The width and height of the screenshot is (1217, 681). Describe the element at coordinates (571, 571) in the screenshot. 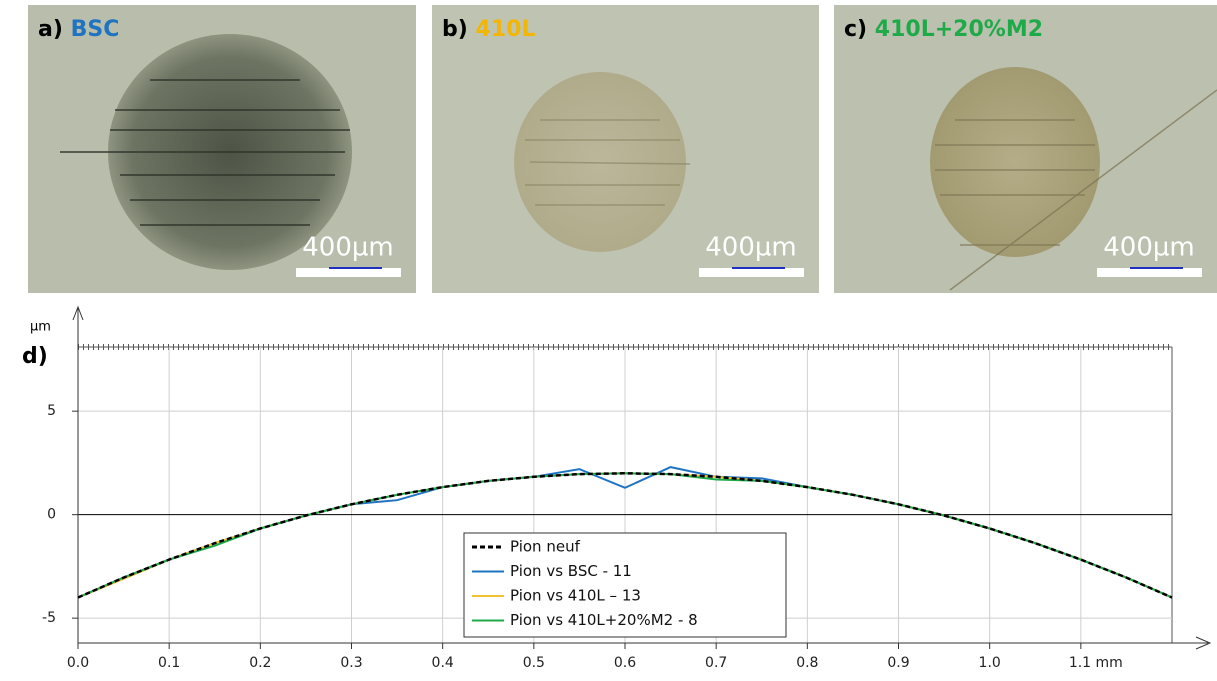

I see `legend-label: Pion vs BSC - 11` at that location.